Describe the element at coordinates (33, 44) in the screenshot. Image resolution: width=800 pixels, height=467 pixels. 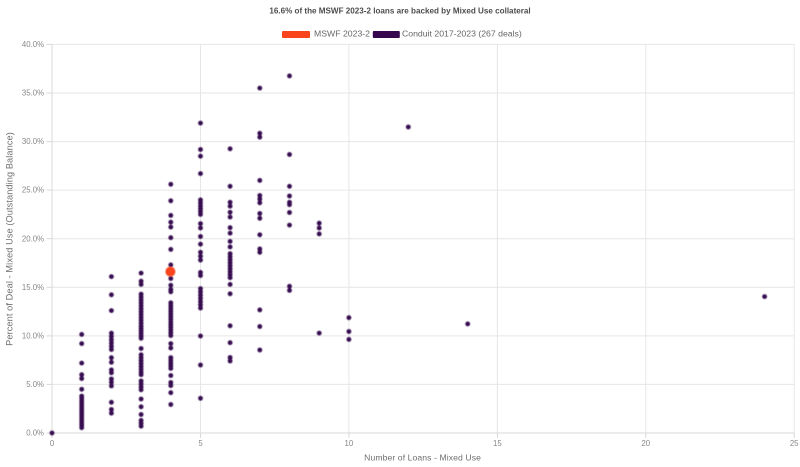
I see `svg-text: 40.0%` at that location.